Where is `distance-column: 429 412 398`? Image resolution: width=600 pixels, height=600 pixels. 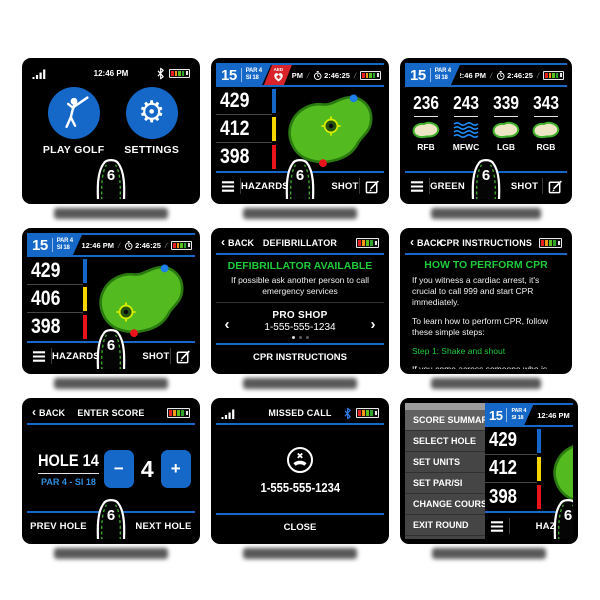 distance-column: 429 412 398 is located at coordinates (511, 469).